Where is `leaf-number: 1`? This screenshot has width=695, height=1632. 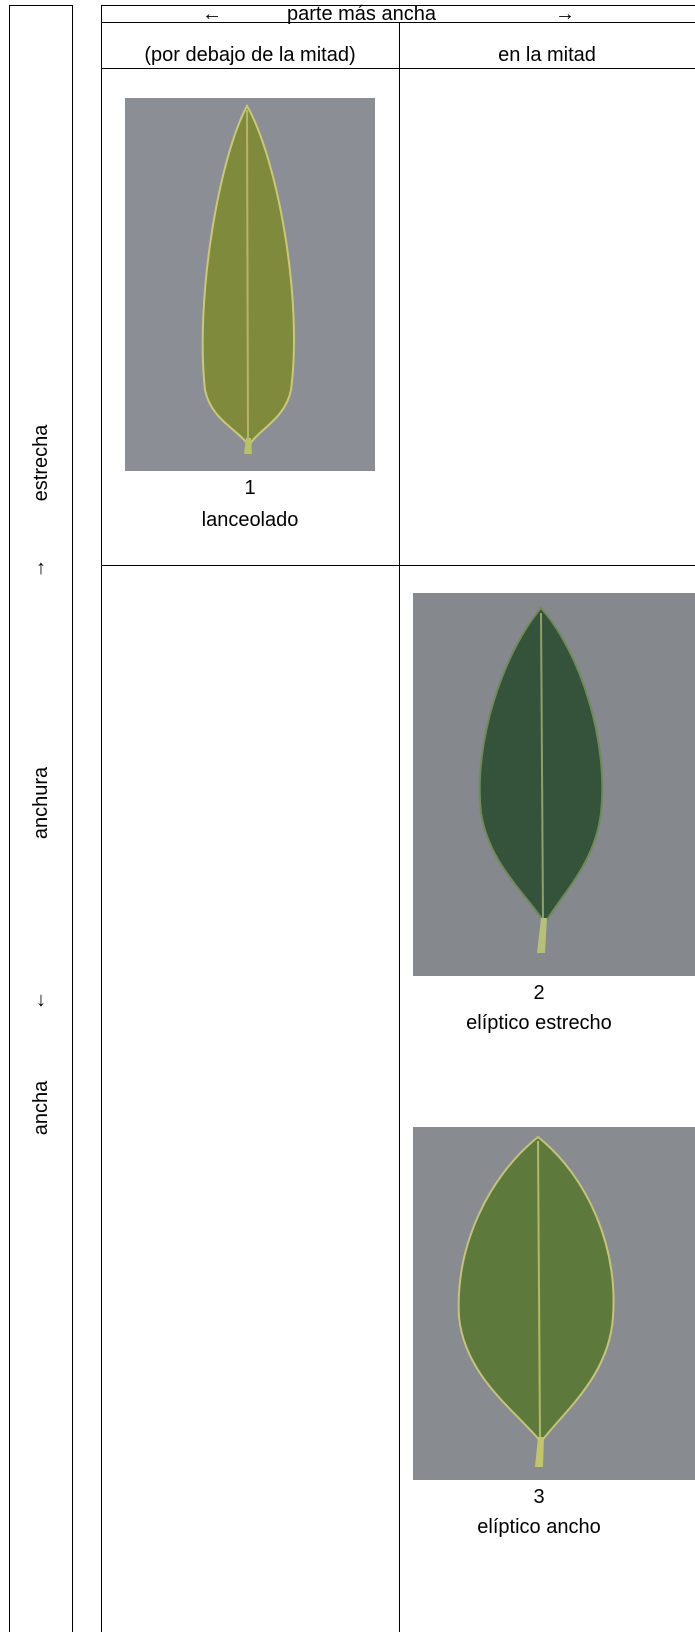 leaf-number: 1 is located at coordinates (250, 488).